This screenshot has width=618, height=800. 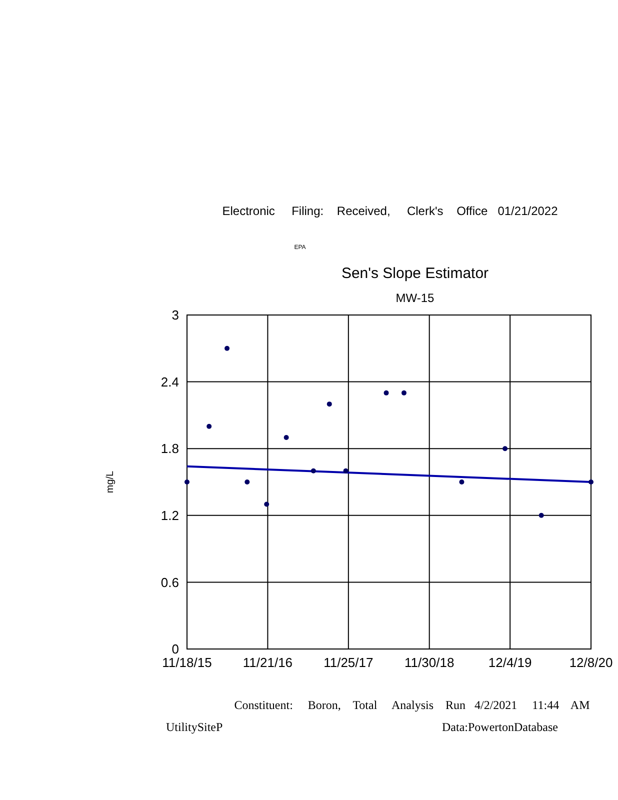 I want to click on x-tick-label: 12/4/19, so click(x=510, y=662).